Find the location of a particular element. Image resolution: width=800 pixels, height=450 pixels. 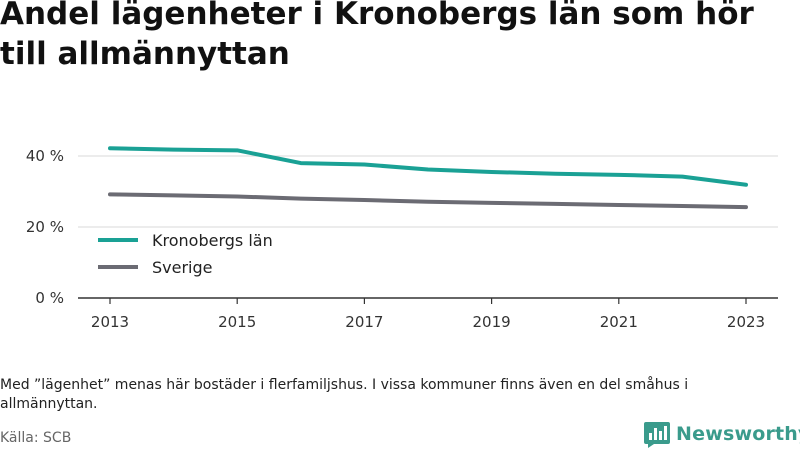

y-tick-label: 0 % is located at coordinates (49, 298).